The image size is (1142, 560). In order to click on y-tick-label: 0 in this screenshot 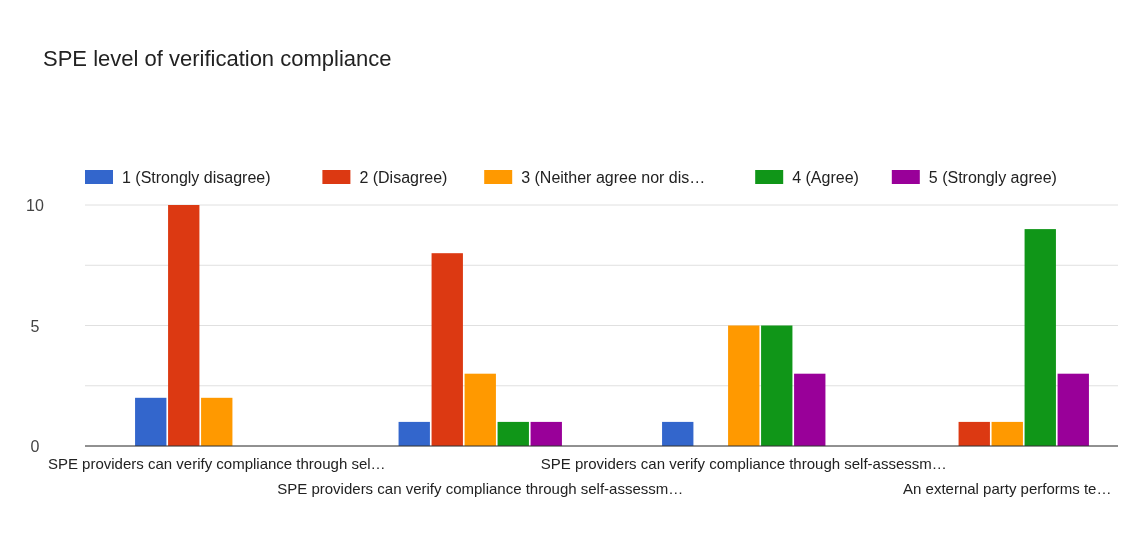, I will do `click(35, 446)`.